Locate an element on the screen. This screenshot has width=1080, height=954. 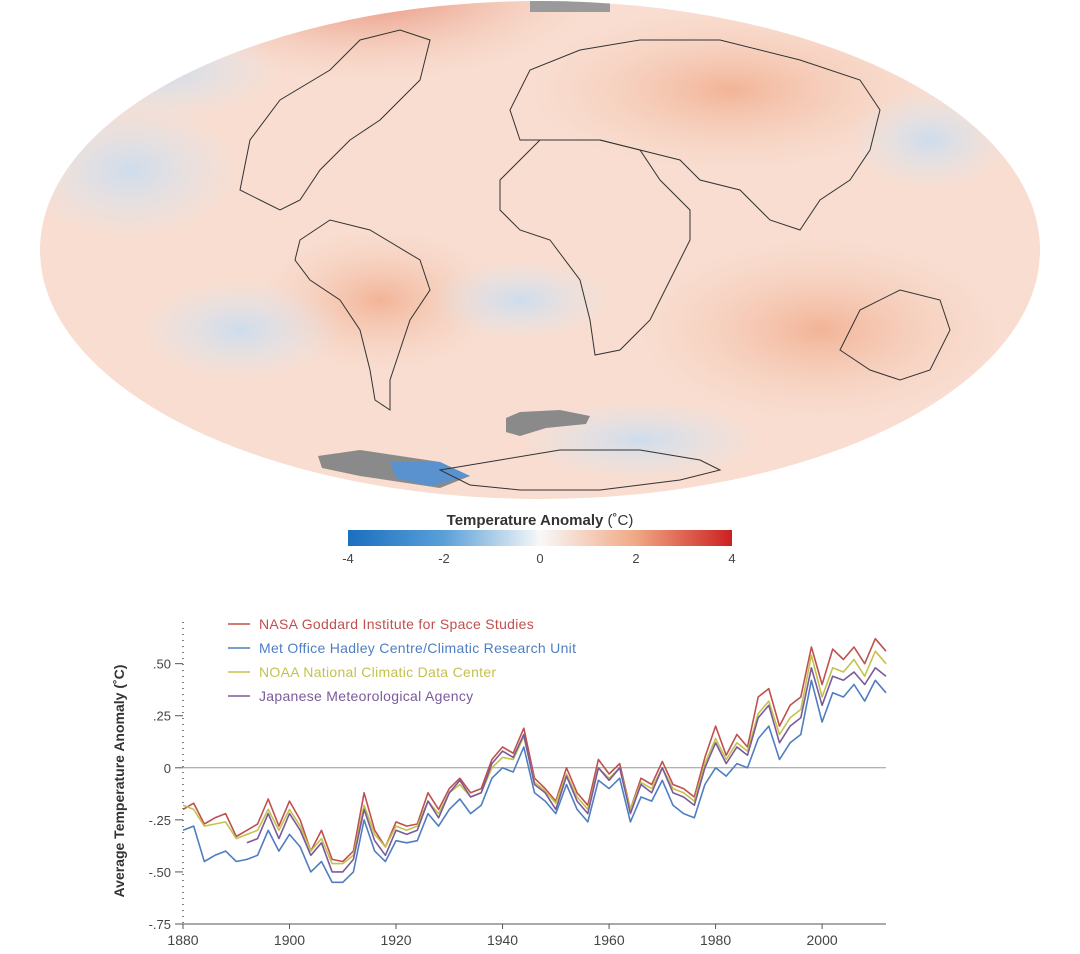
colorbar-svg is located at coordinates (540, 538).